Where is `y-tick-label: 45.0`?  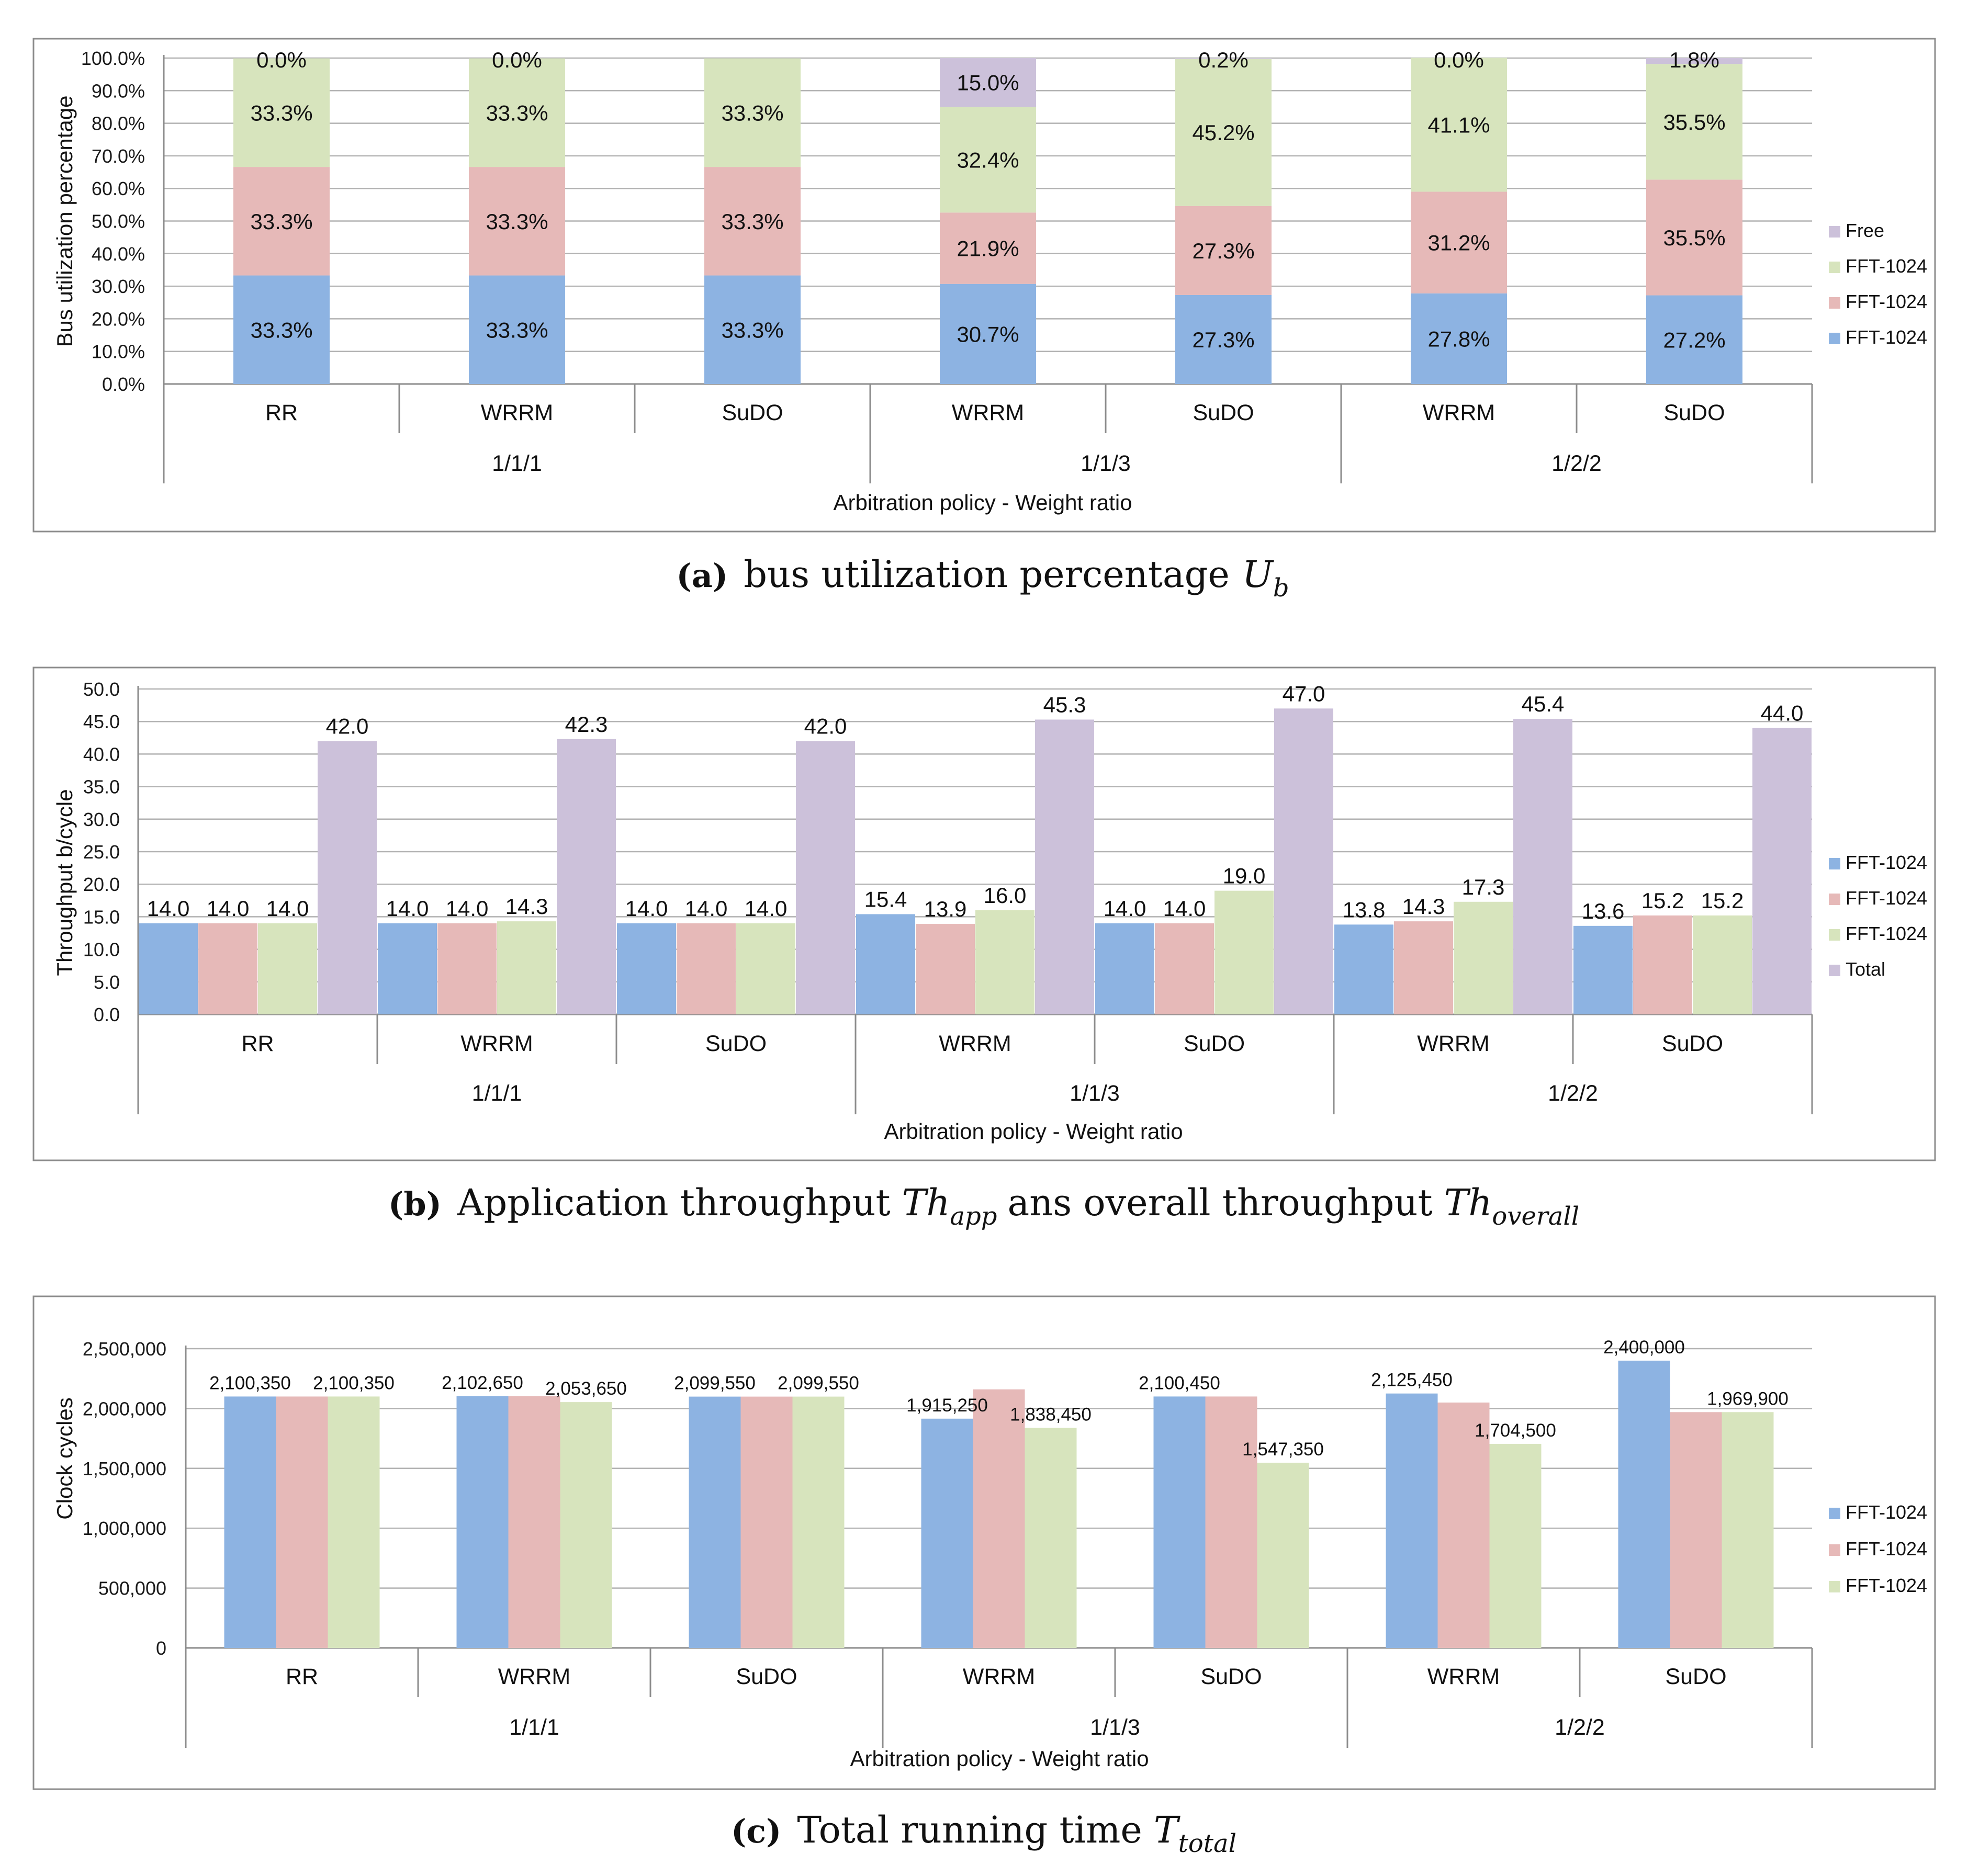
y-tick-label: 45.0 is located at coordinates (101, 721).